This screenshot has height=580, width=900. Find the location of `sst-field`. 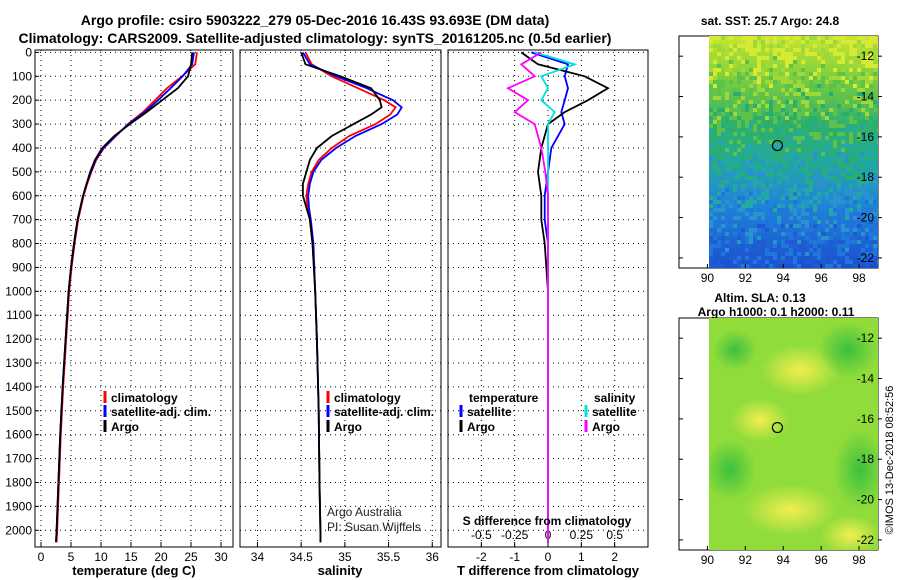

sst-field is located at coordinates (793, 152).